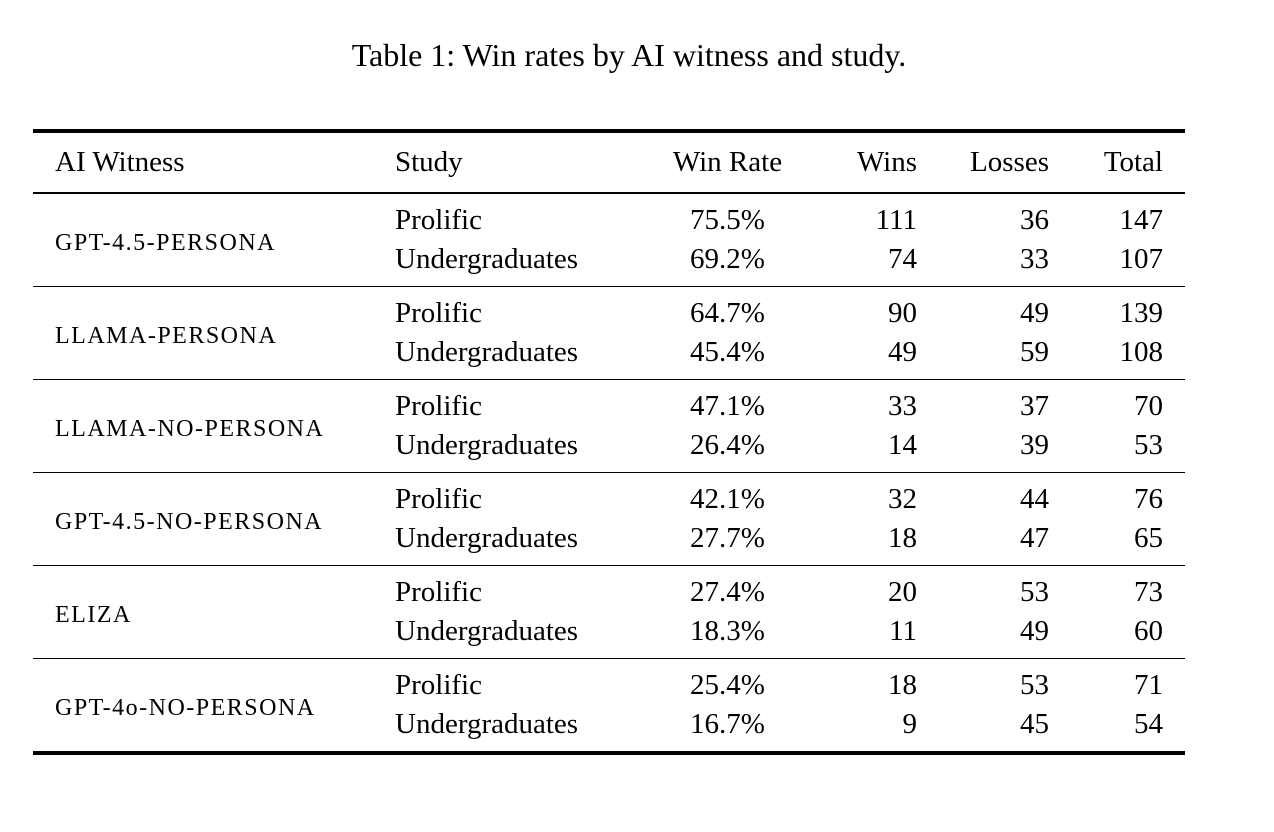  What do you see at coordinates (93, 615) in the screenshot?
I see `witness-cell: ELIZA` at bounding box center [93, 615].